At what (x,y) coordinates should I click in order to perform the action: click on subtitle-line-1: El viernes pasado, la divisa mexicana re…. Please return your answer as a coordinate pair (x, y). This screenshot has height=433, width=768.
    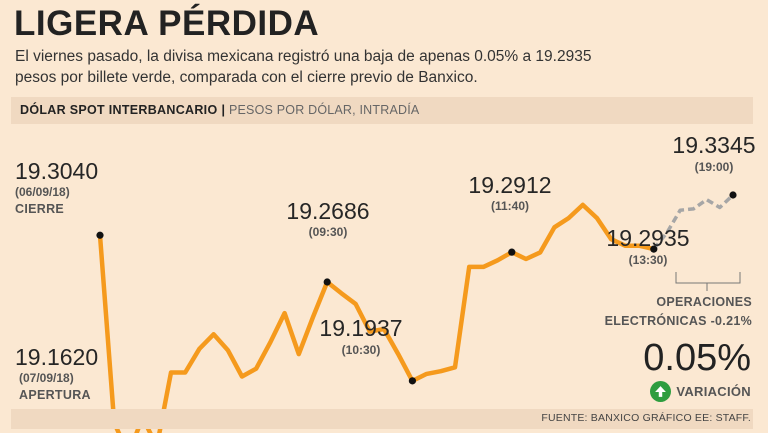
    Looking at the image, I should click on (303, 56).